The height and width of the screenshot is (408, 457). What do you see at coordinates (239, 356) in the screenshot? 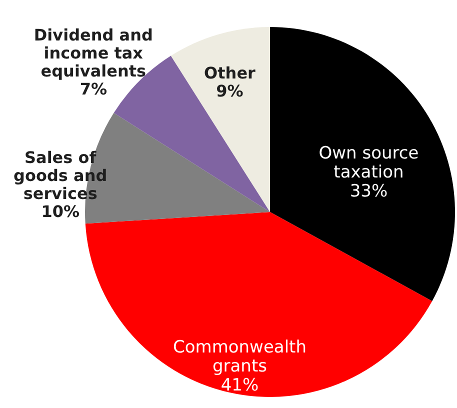
I see `slice-label: Commonwealth grants` at bounding box center [239, 356].